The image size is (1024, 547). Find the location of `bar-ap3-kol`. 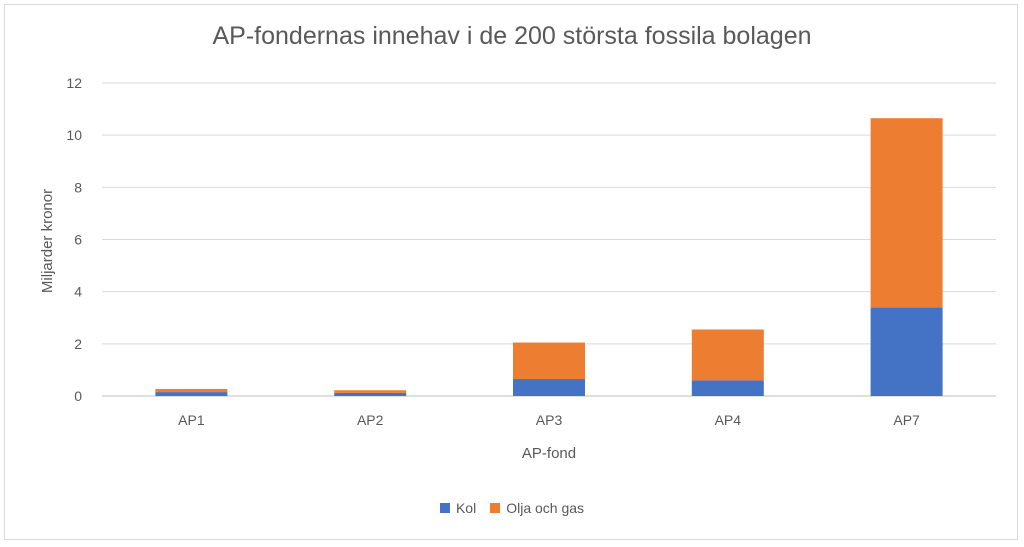

bar-ap3-kol is located at coordinates (549, 387).